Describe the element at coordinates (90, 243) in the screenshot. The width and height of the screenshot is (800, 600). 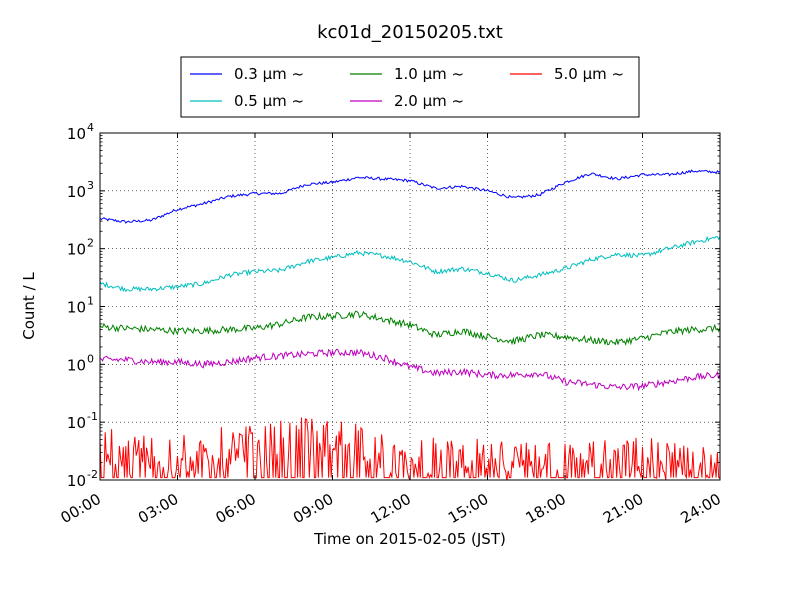
I see `y-tick-exponent: 2` at that location.